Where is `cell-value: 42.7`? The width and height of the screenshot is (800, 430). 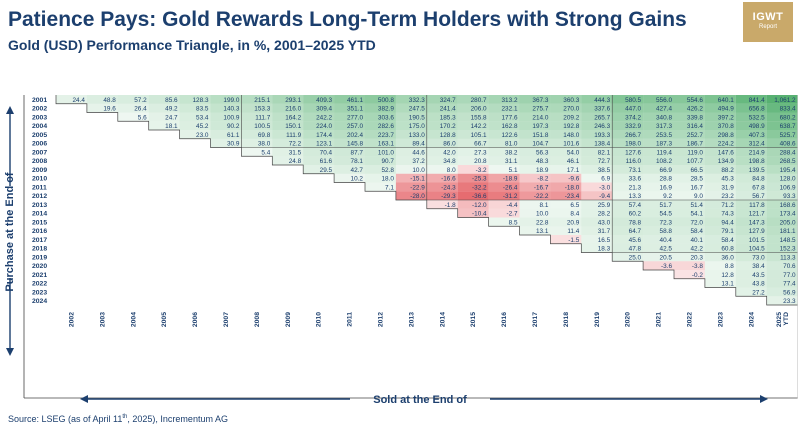
cell-value: 42.7 is located at coordinates (357, 170).